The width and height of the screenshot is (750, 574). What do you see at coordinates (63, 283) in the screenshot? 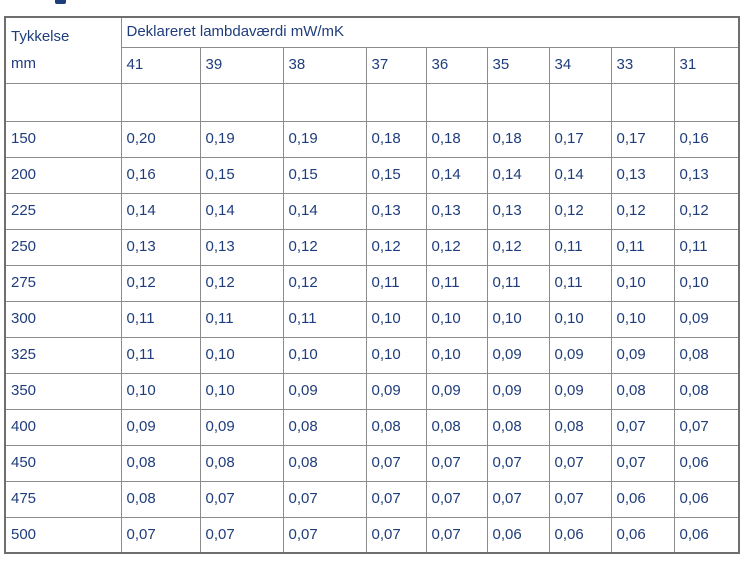
I see `thickness-cell: 275` at bounding box center [63, 283].